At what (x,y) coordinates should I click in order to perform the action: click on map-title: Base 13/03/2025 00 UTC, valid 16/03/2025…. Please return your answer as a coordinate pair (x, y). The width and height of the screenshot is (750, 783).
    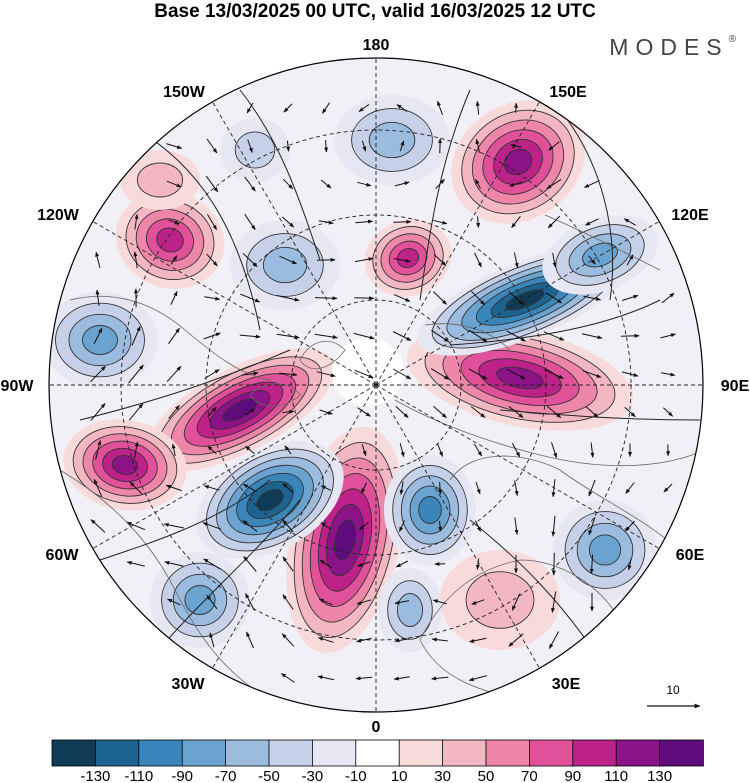
    Looking at the image, I should click on (375, 11).